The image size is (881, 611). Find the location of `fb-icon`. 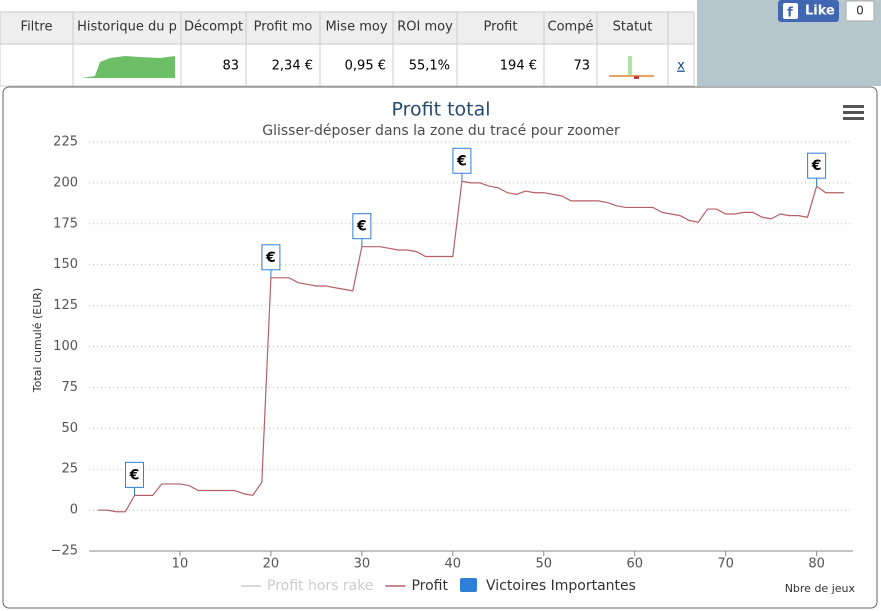

fb-icon is located at coordinates (790, 11).